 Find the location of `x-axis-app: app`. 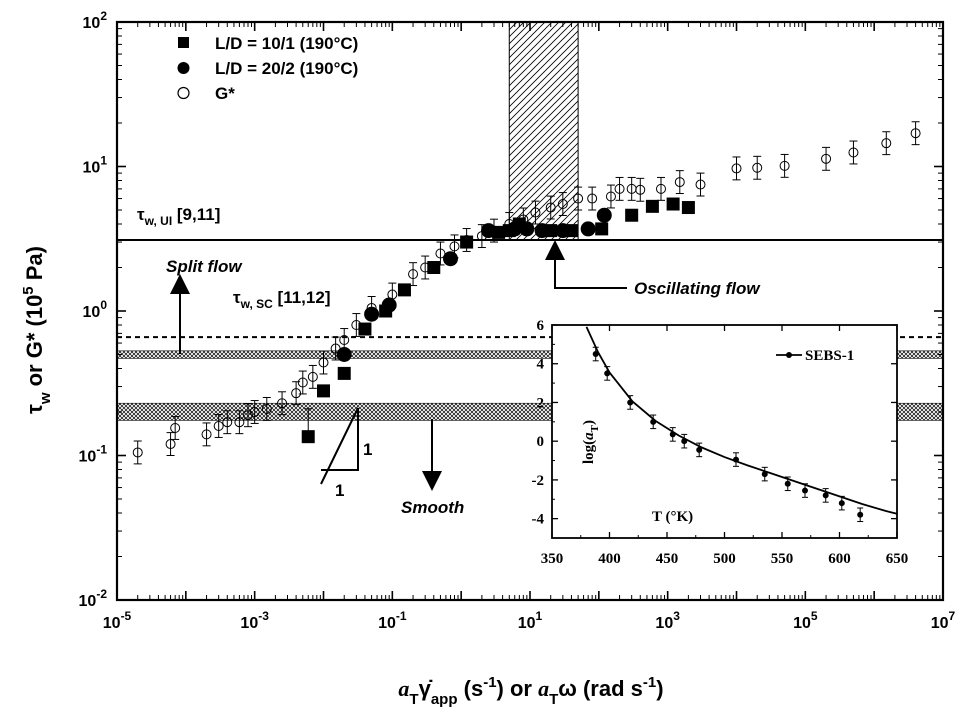

x-axis-app: app is located at coordinates (444, 699).